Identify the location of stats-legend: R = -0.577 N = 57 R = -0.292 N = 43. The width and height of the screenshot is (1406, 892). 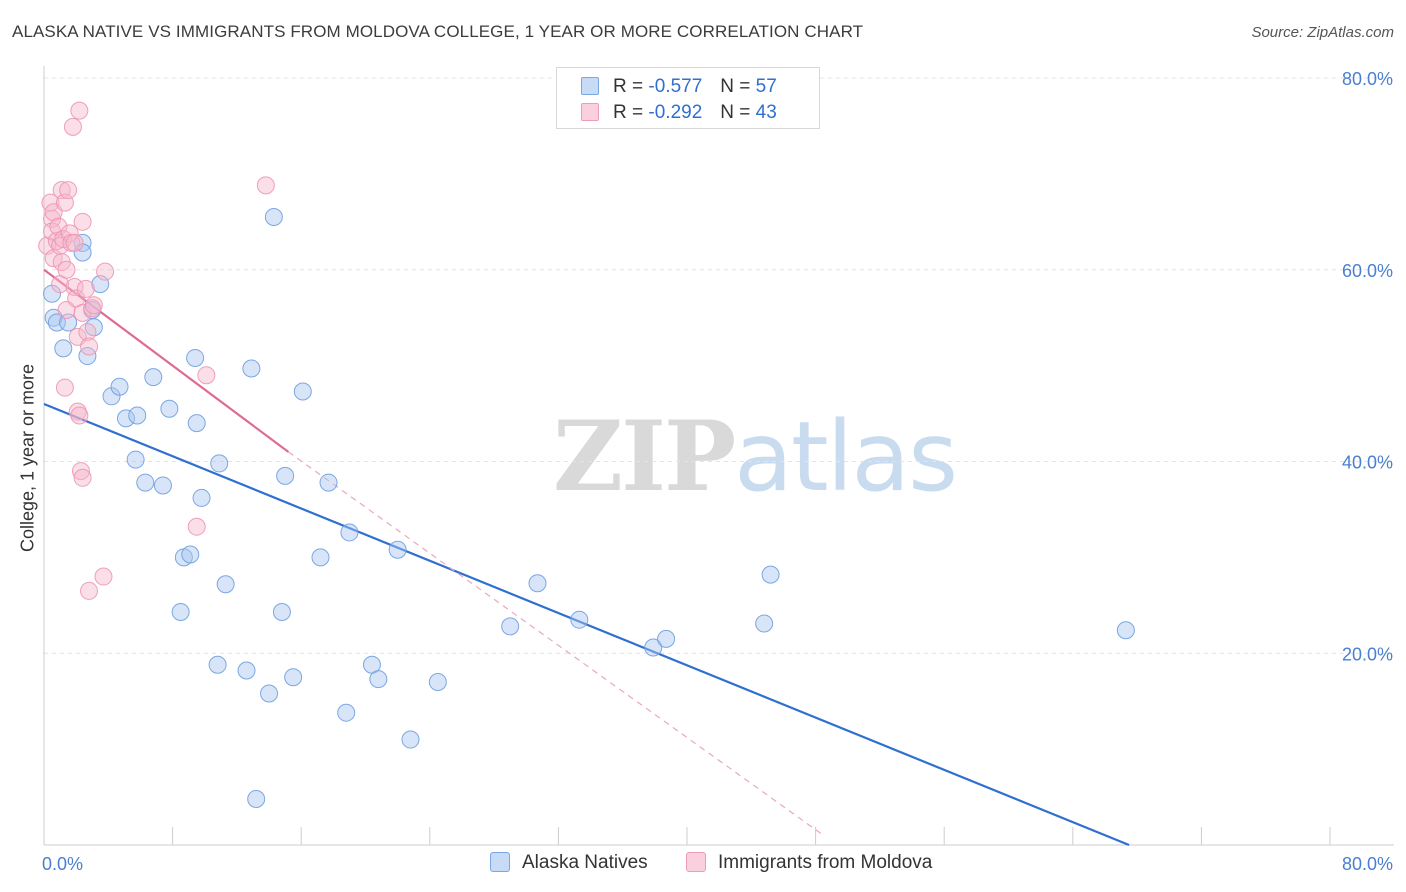
(688, 98).